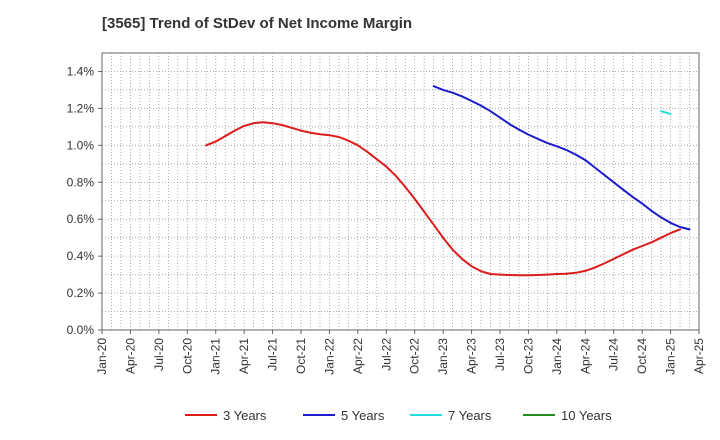  I want to click on x-tick-label: Apr-25, so click(699, 356).